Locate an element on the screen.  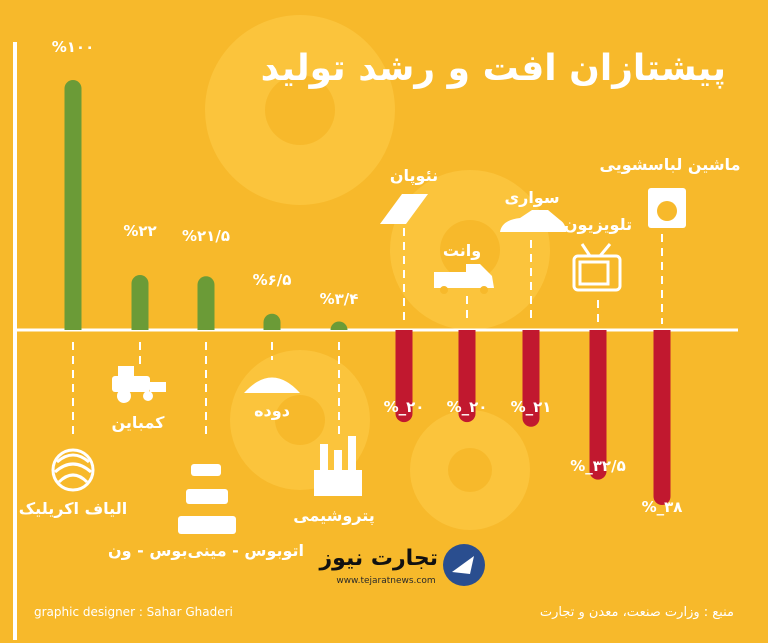
category-label: الیاف اکریلیک is located at coordinates (73, 508).